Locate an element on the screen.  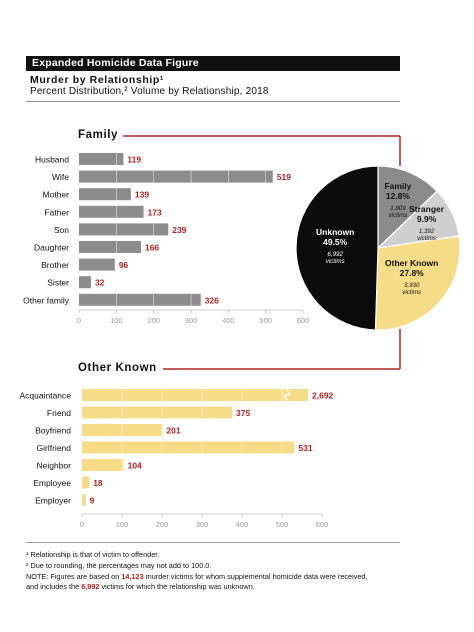
figure-banner: Expanded Homicide Data Figure is located at coordinates (213, 63).